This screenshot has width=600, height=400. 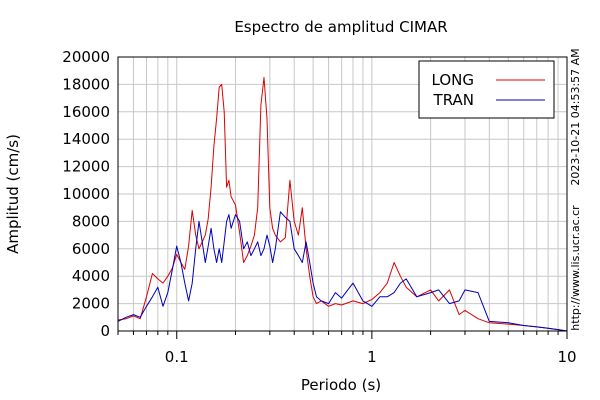 I want to click on chart-title: Espectro de amplitud CIMAR, so click(x=340, y=27).